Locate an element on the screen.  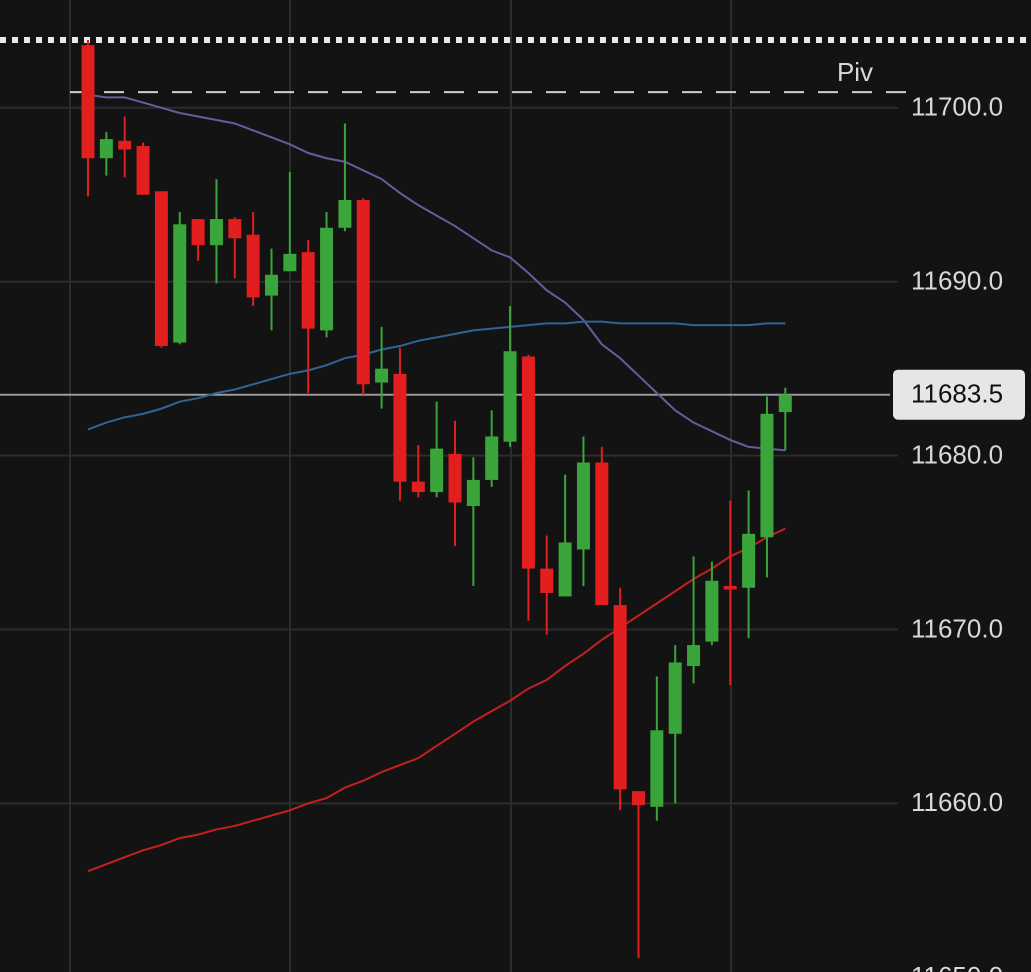
y-tick-label: 11690.0 is located at coordinates (957, 281).